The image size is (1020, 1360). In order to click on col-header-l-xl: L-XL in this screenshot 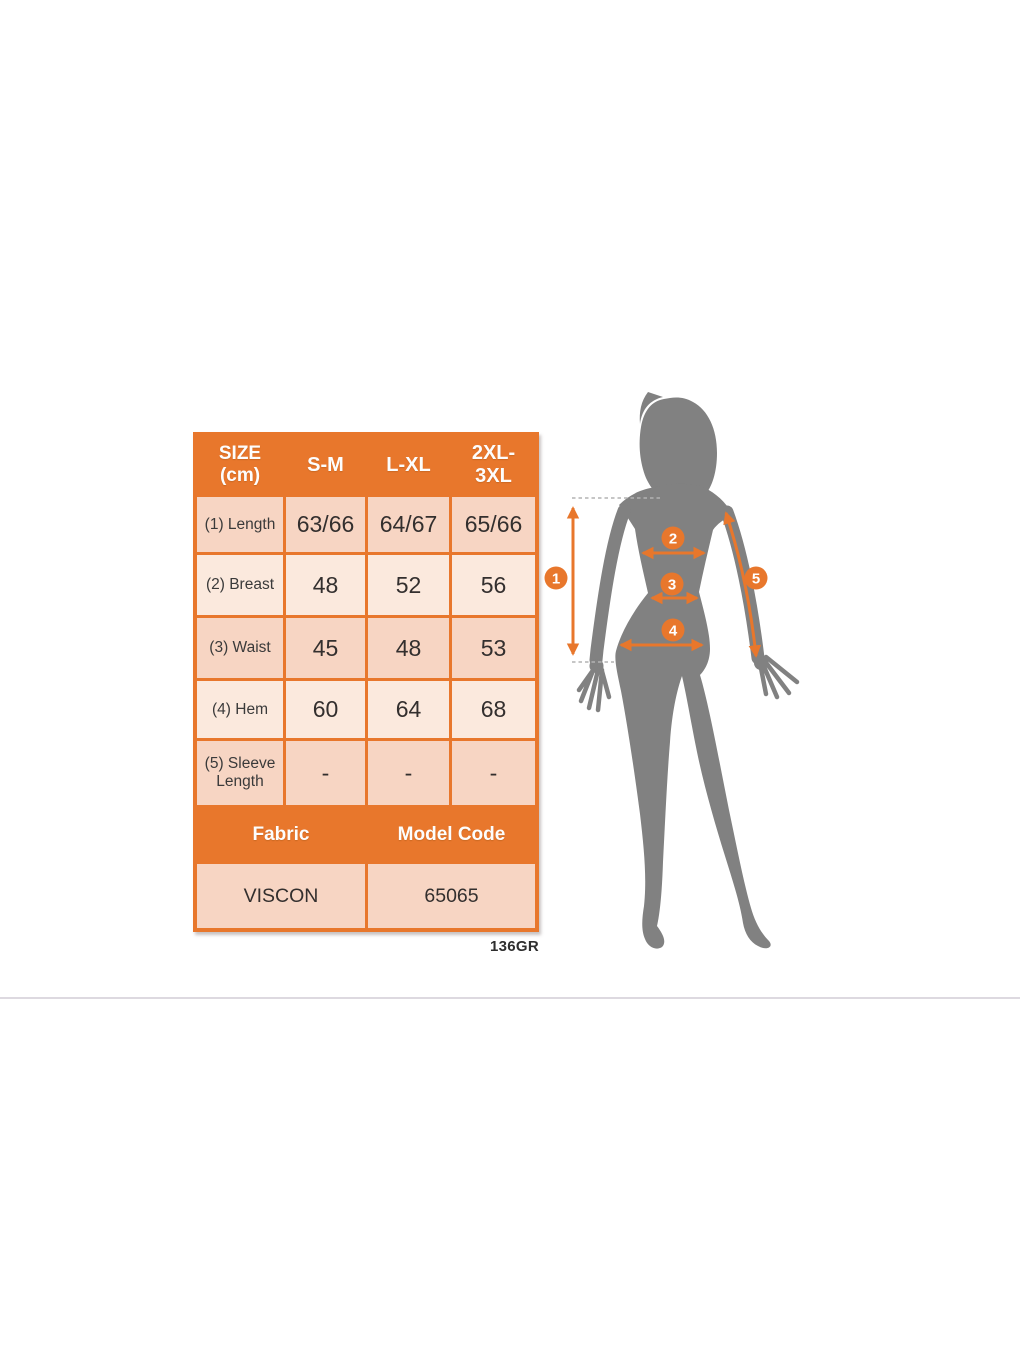, I will do `click(408, 465)`.